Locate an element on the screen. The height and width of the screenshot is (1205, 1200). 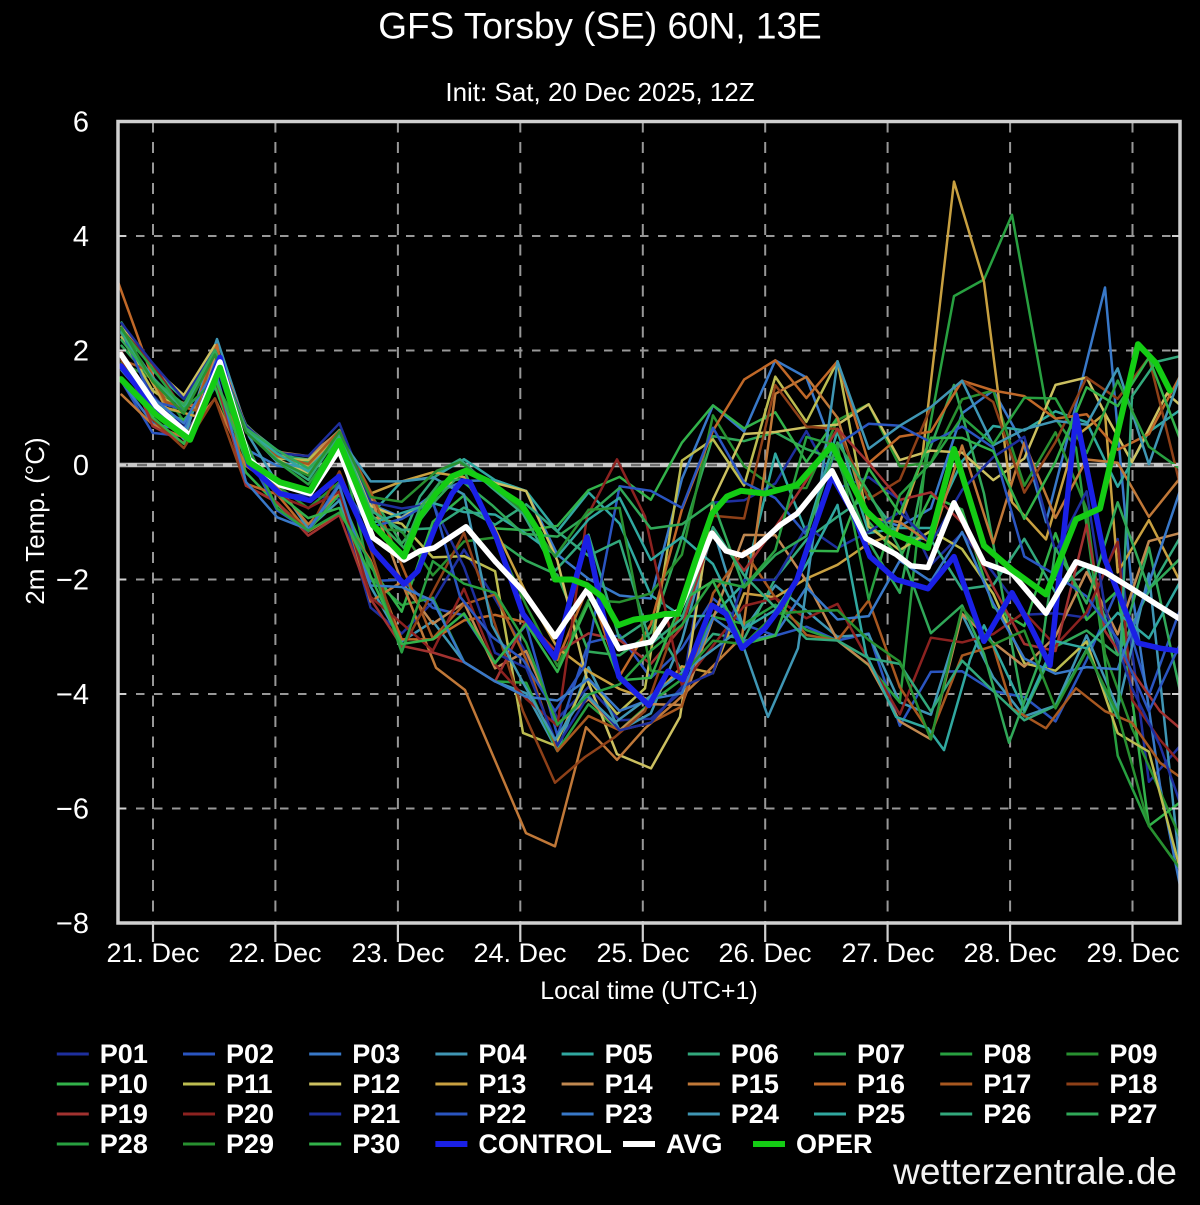
svg-text: P24 is located at coordinates (755, 1114).